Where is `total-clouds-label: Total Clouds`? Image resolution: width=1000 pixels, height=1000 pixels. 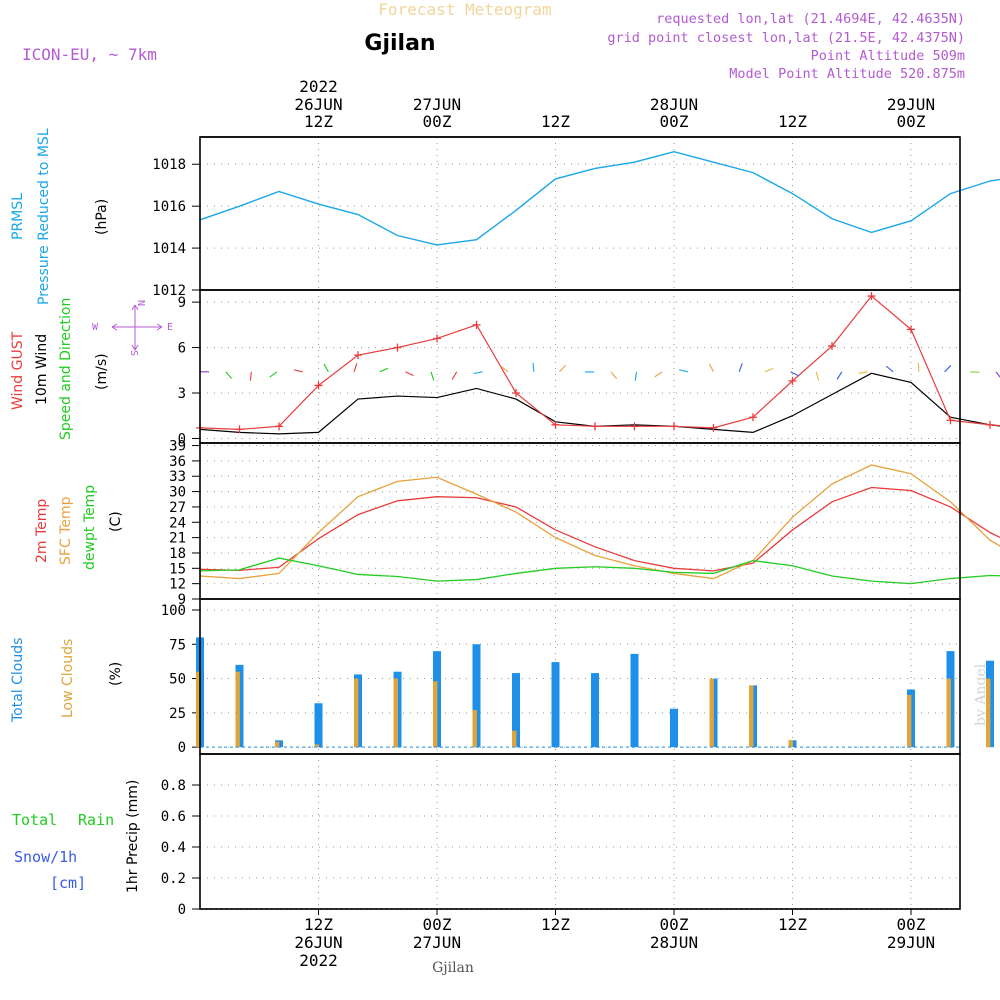
total-clouds-label: Total Clouds is located at coordinates (18, 680).